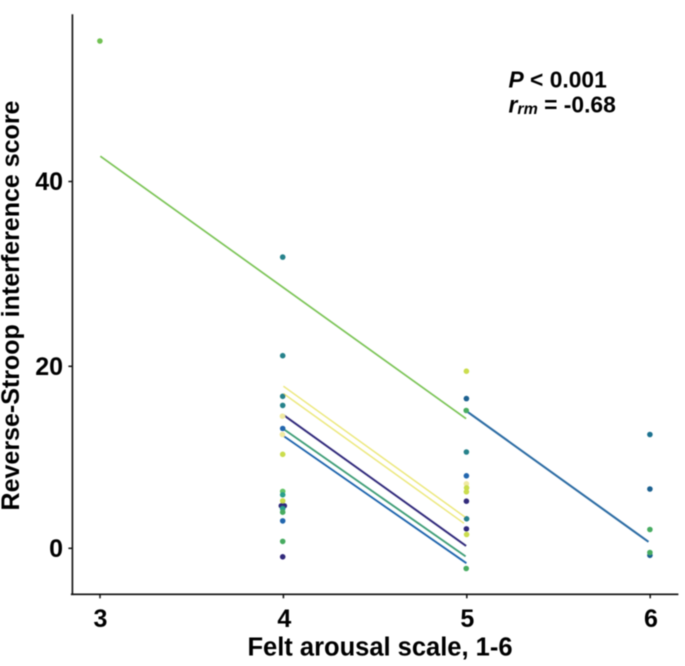 The image size is (685, 666). What do you see at coordinates (379, 648) in the screenshot?
I see `svg-text: Felt arousal scale, 1-6` at bounding box center [379, 648].